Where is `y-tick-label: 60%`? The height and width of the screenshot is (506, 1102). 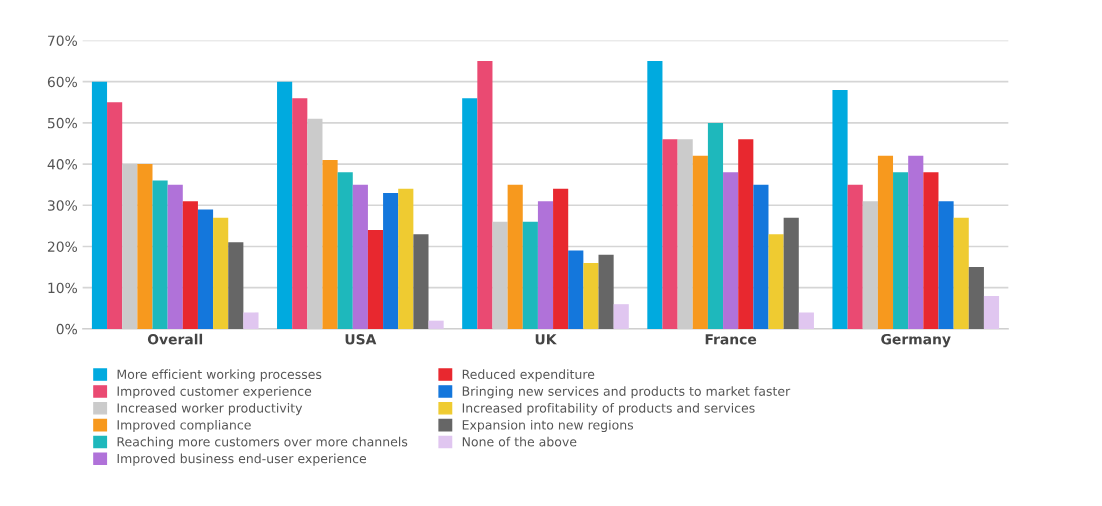
y-tick-label: 60% is located at coordinates (62, 82).